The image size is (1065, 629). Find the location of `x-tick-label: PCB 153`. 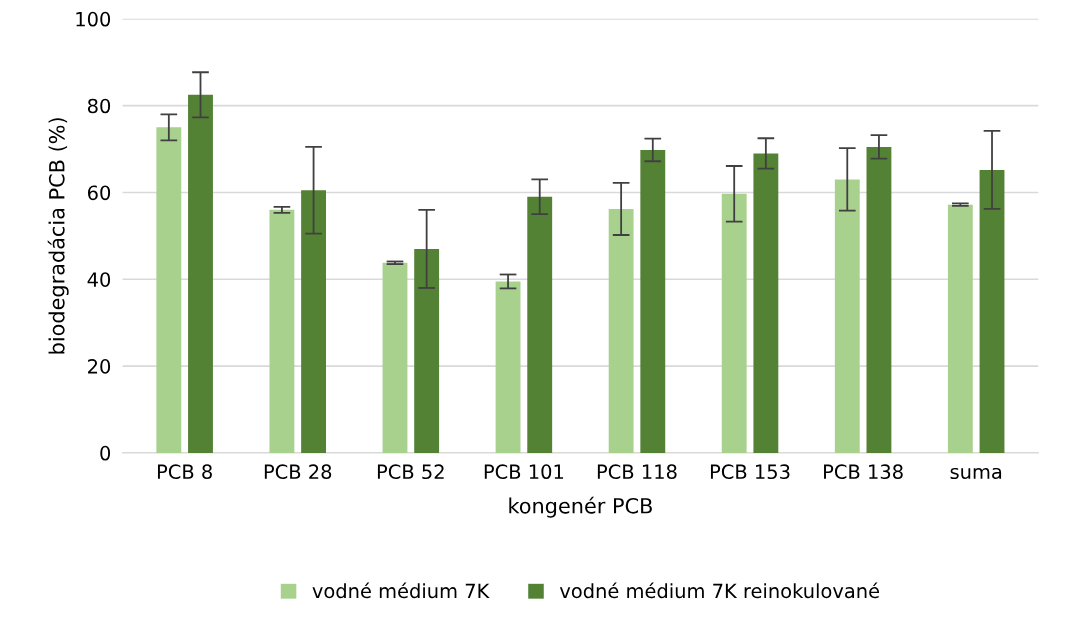

x-tick-label: PCB 153 is located at coordinates (750, 472).